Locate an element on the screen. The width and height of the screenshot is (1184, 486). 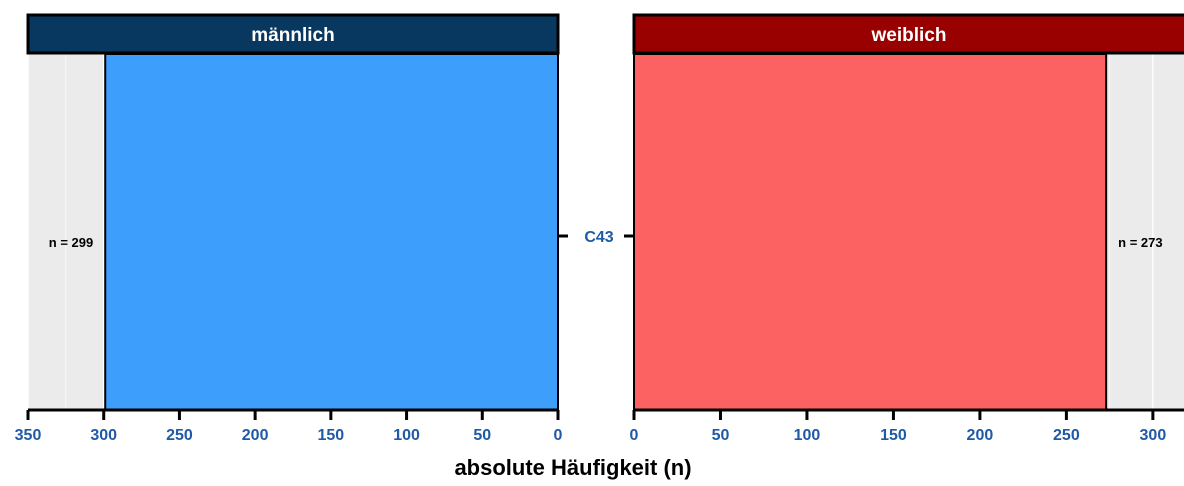
value-label-male: n = 299 is located at coordinates (71, 242).